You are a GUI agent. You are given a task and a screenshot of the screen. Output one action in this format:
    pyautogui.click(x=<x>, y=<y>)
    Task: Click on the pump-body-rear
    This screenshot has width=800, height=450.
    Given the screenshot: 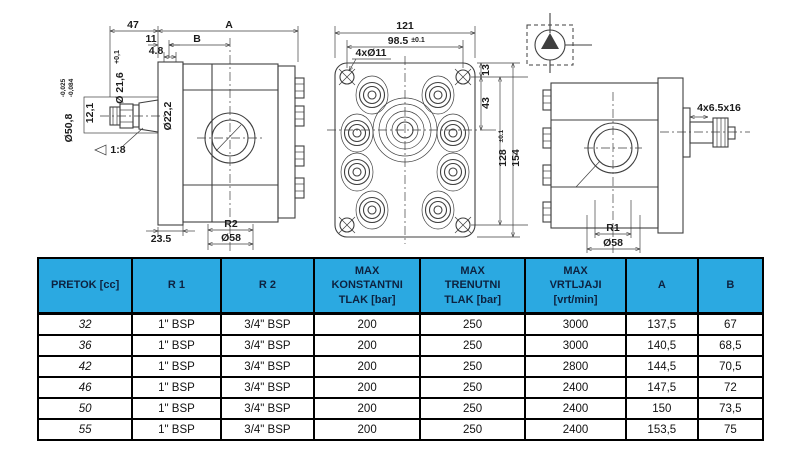 What is the action you would take?
    pyautogui.click(x=604, y=155)
    